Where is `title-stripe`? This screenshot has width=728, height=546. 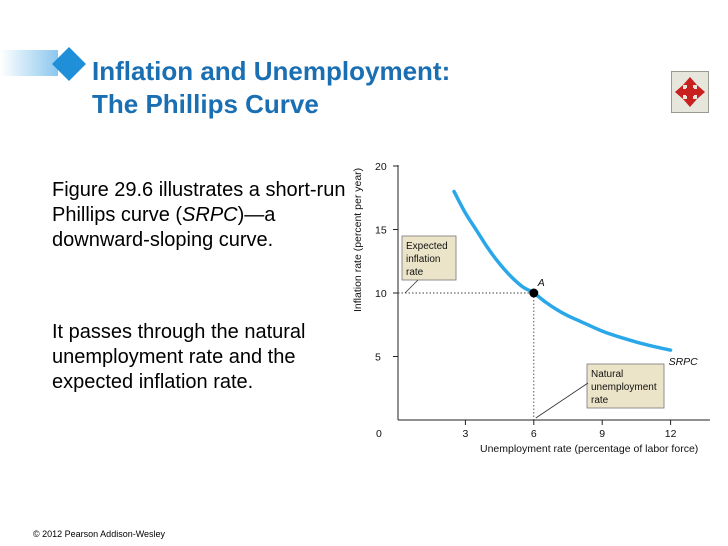
title-stripe is located at coordinates (29, 63).